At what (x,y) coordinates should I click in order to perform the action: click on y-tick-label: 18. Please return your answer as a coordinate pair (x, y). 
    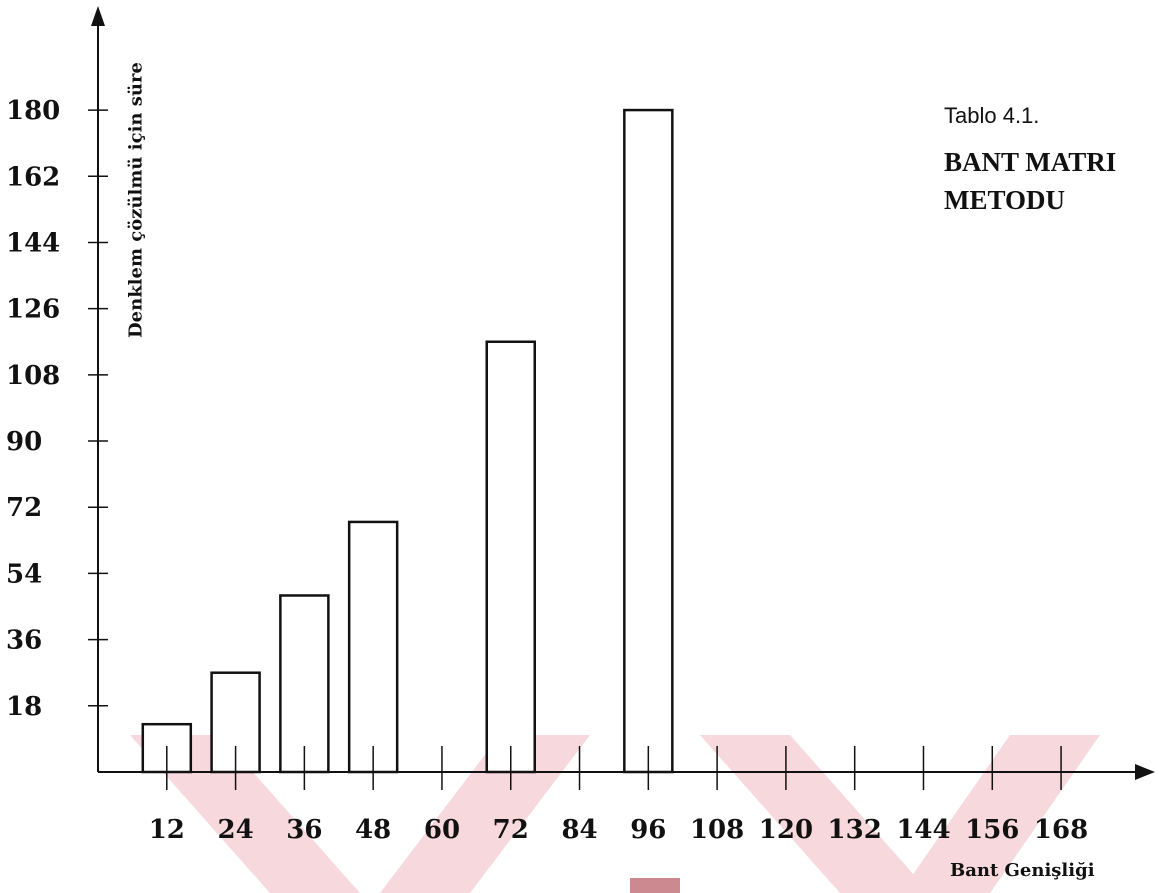
    Looking at the image, I should click on (24, 707).